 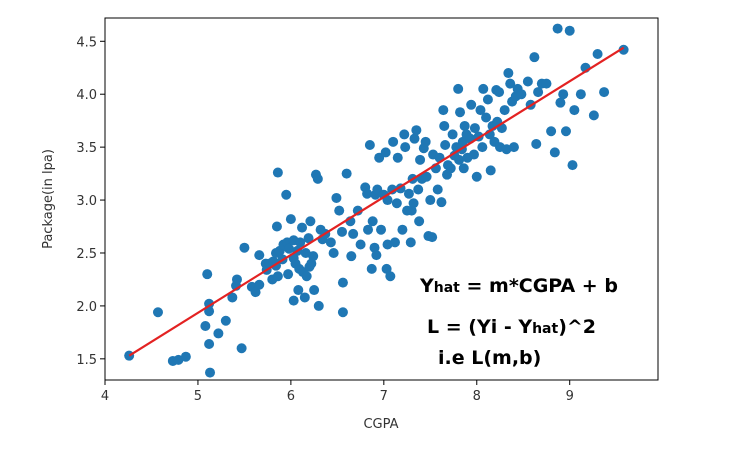 What do you see at coordinates (86, 148) in the screenshot?
I see `y-tick-label: 3.5` at bounding box center [86, 148].